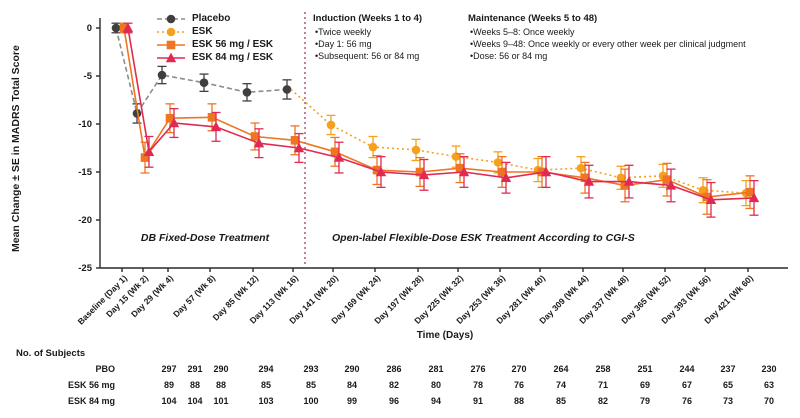  I want to click on table-cell: 276, so click(478, 369).